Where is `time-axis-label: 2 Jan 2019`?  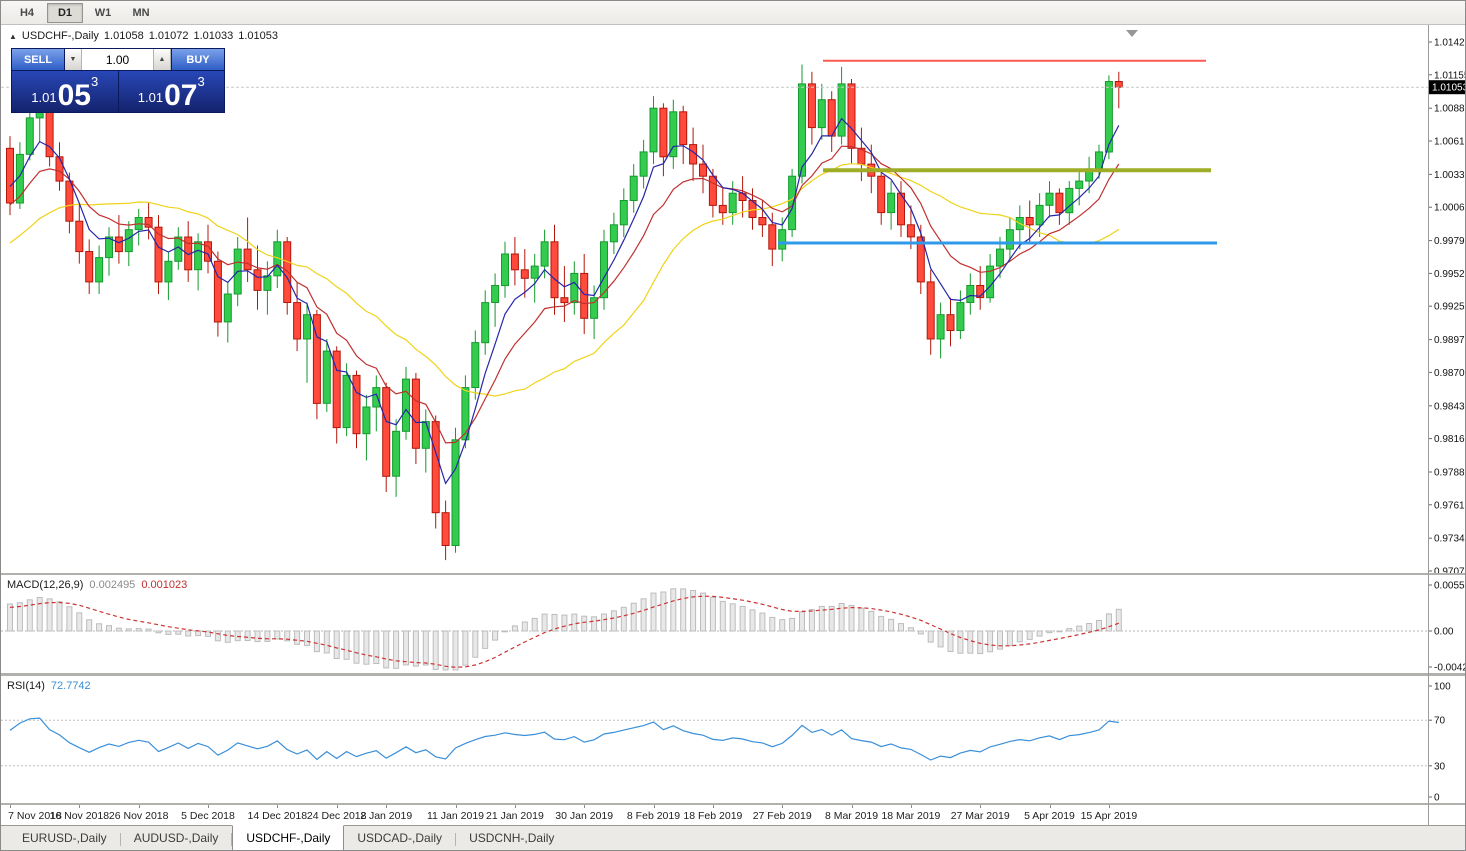 time-axis-label: 2 Jan 2019 is located at coordinates (386, 816).